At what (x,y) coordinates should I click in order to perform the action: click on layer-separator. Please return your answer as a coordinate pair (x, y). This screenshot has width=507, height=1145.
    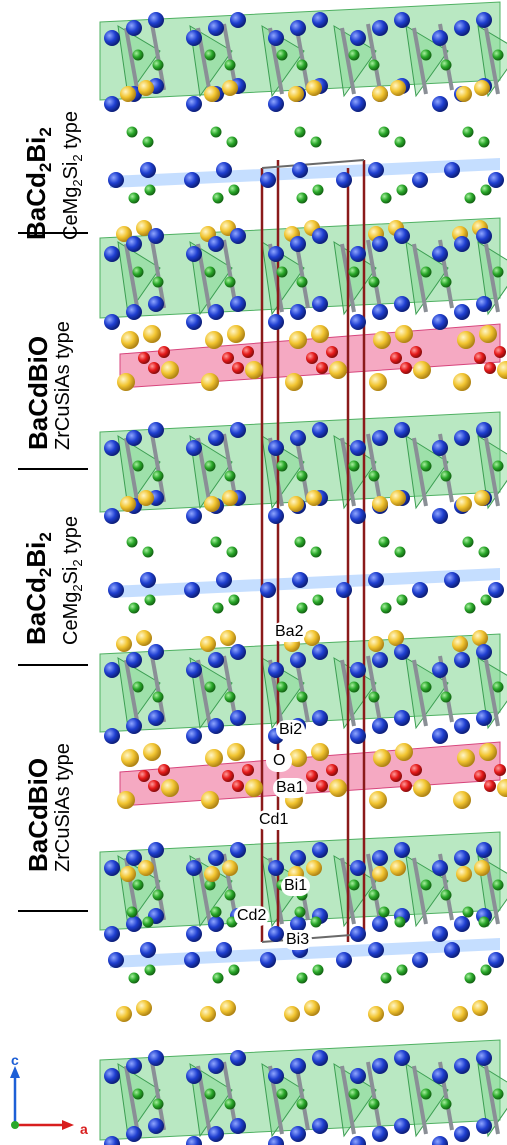
    Looking at the image, I should click on (53, 665).